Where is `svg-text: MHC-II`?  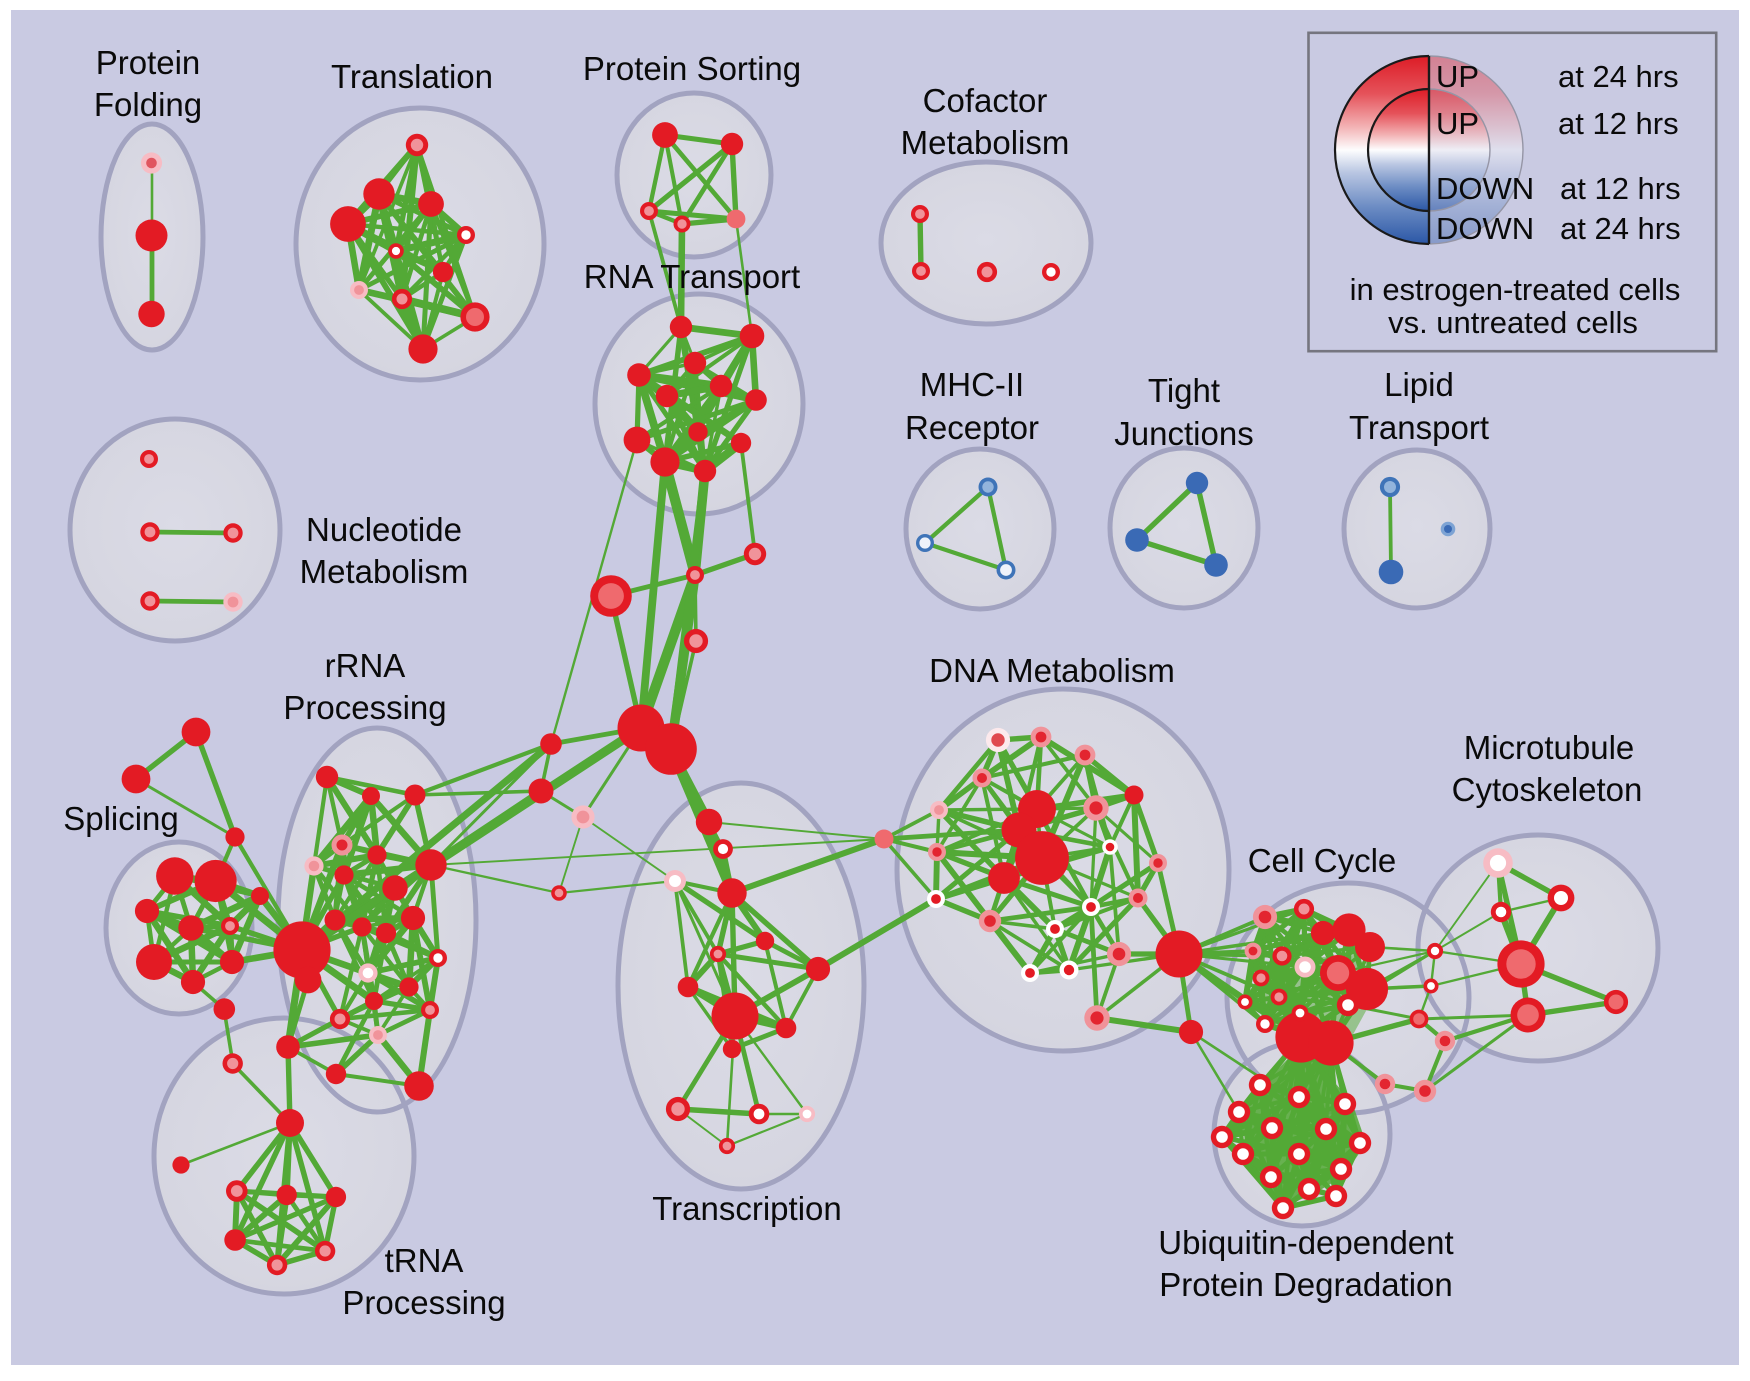 svg-text: MHC-II is located at coordinates (972, 384).